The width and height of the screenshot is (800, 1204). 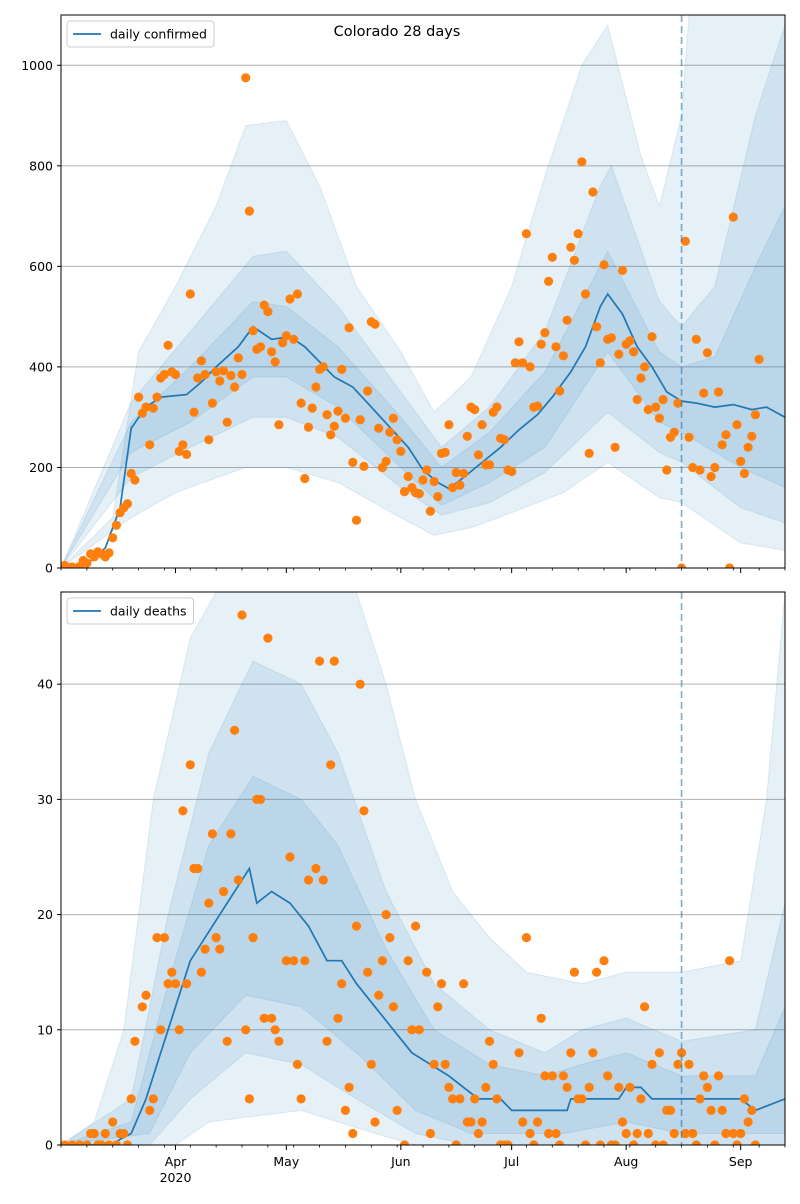 What do you see at coordinates (741, 1161) in the screenshot?
I see `x-tick-label: Sep` at bounding box center [741, 1161].